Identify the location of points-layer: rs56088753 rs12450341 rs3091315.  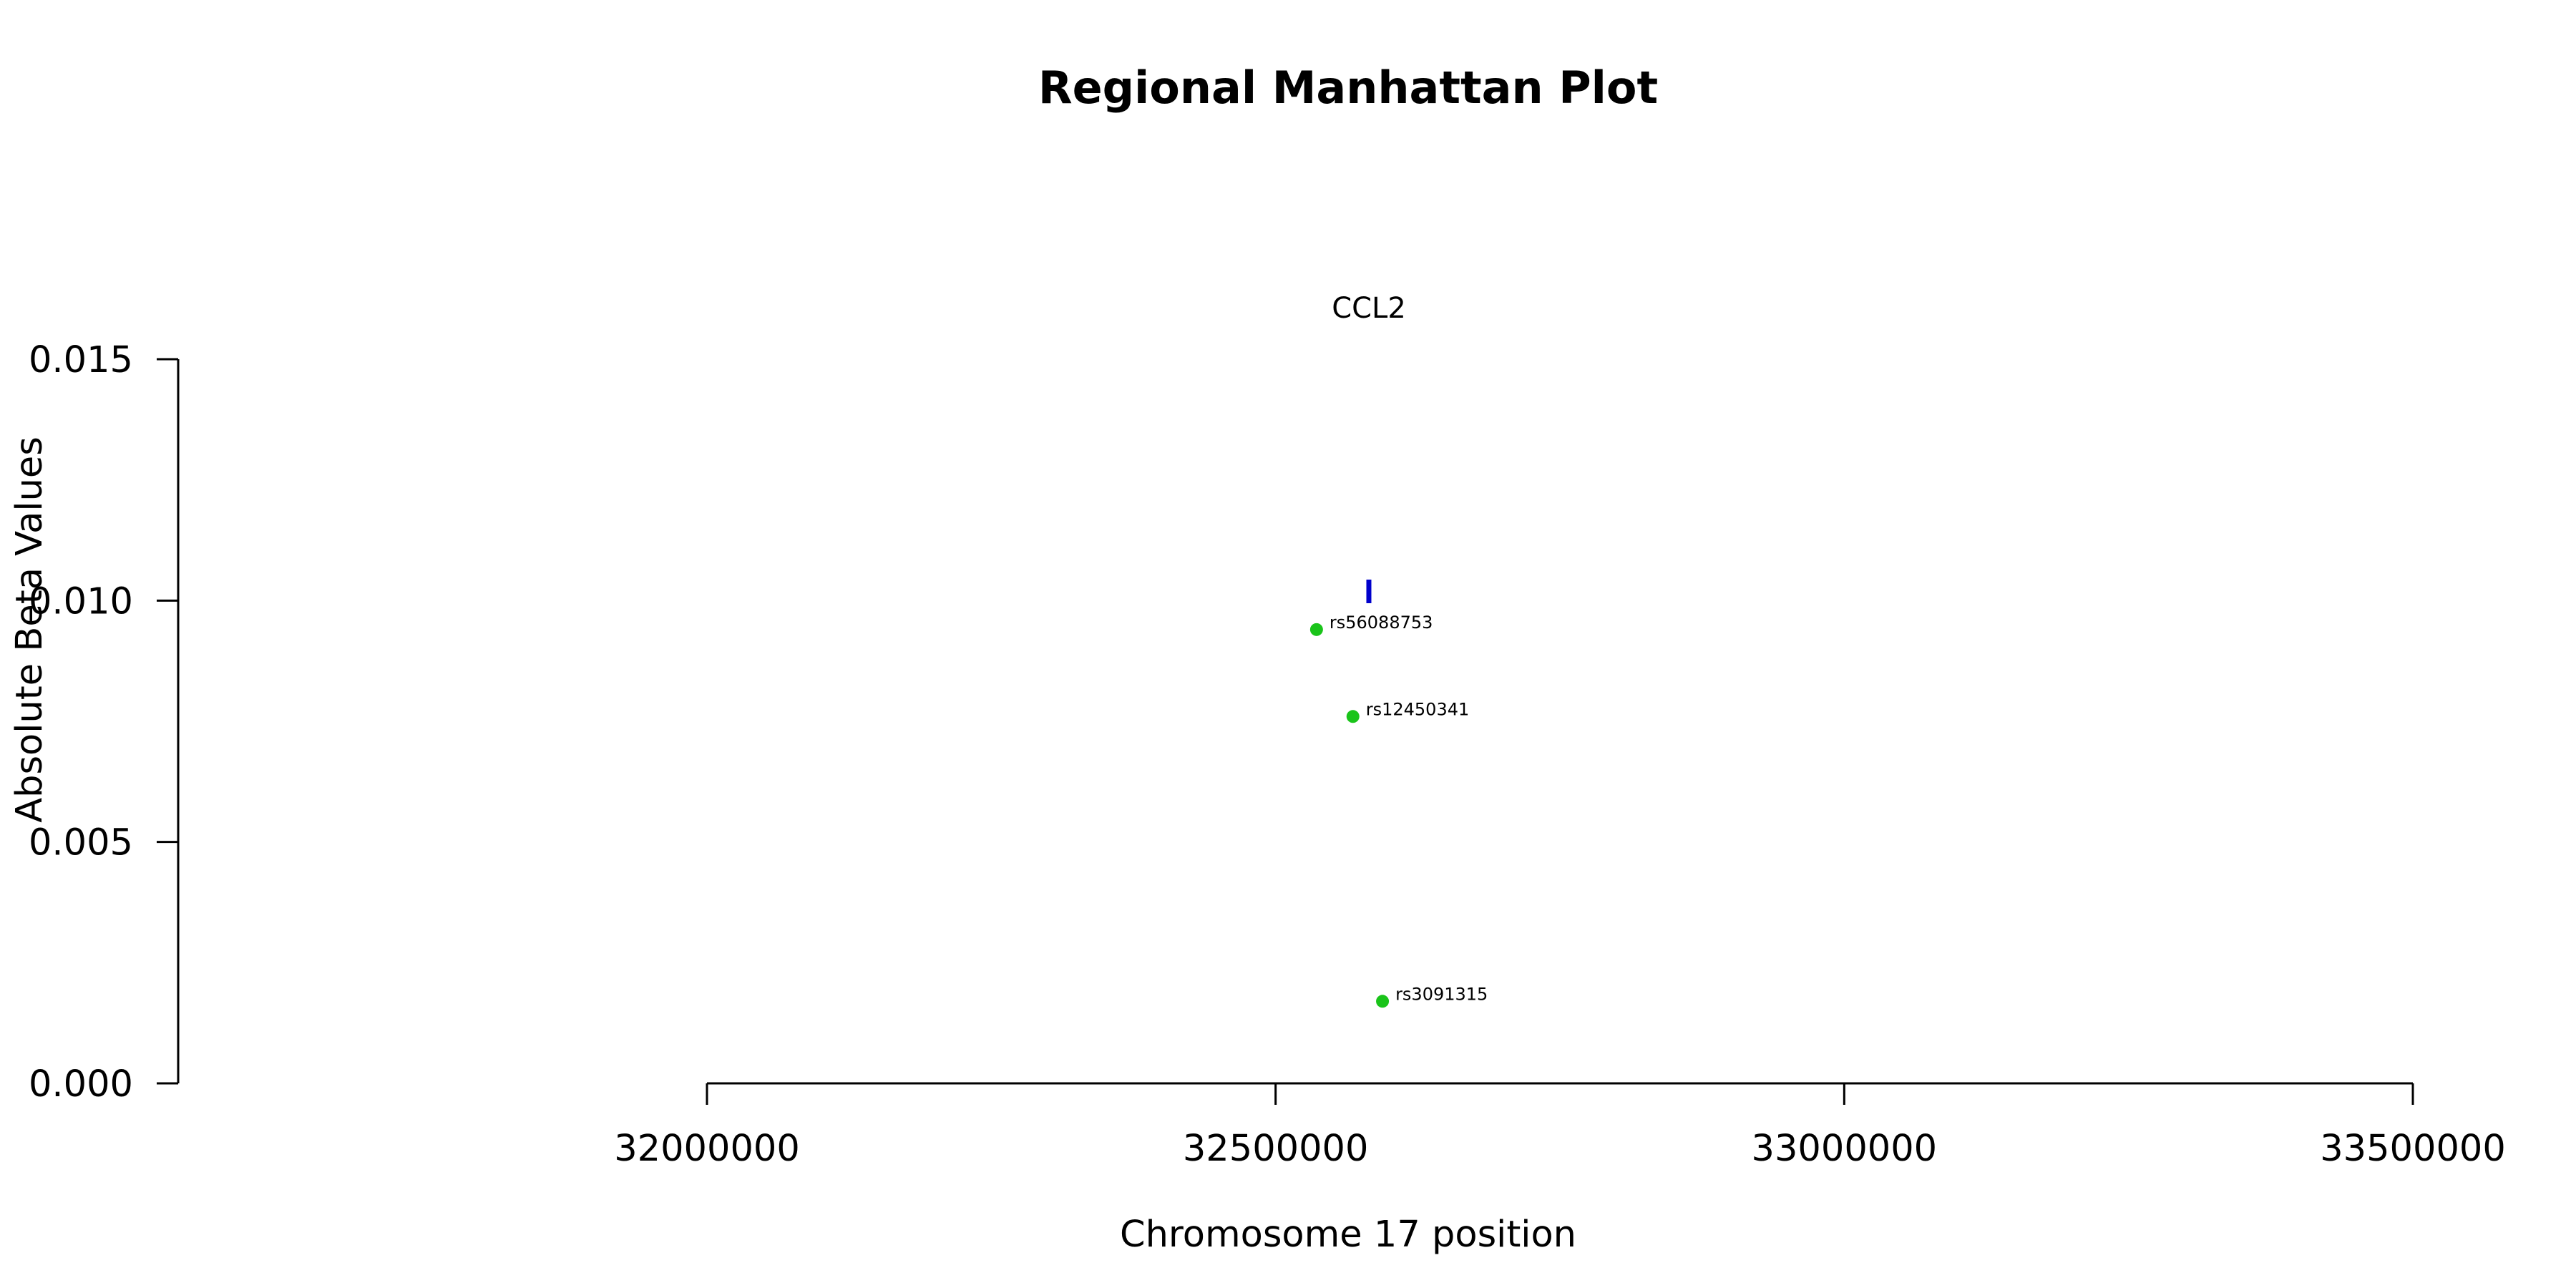
(1398, 810).